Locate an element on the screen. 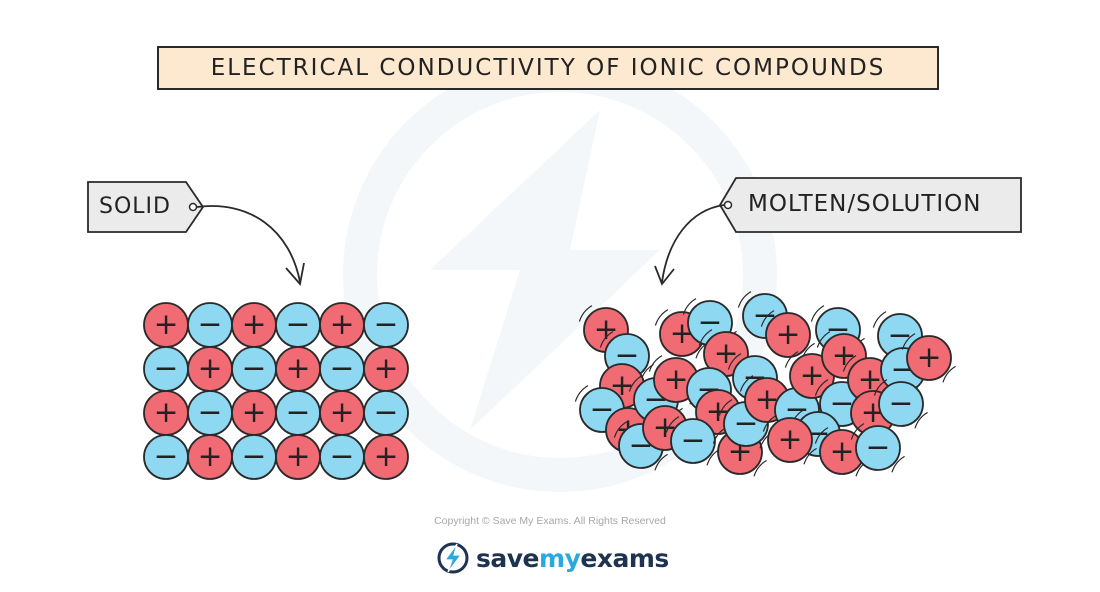 This screenshot has height=592, width=1100. solid-label: SOLID is located at coordinates (135, 206).